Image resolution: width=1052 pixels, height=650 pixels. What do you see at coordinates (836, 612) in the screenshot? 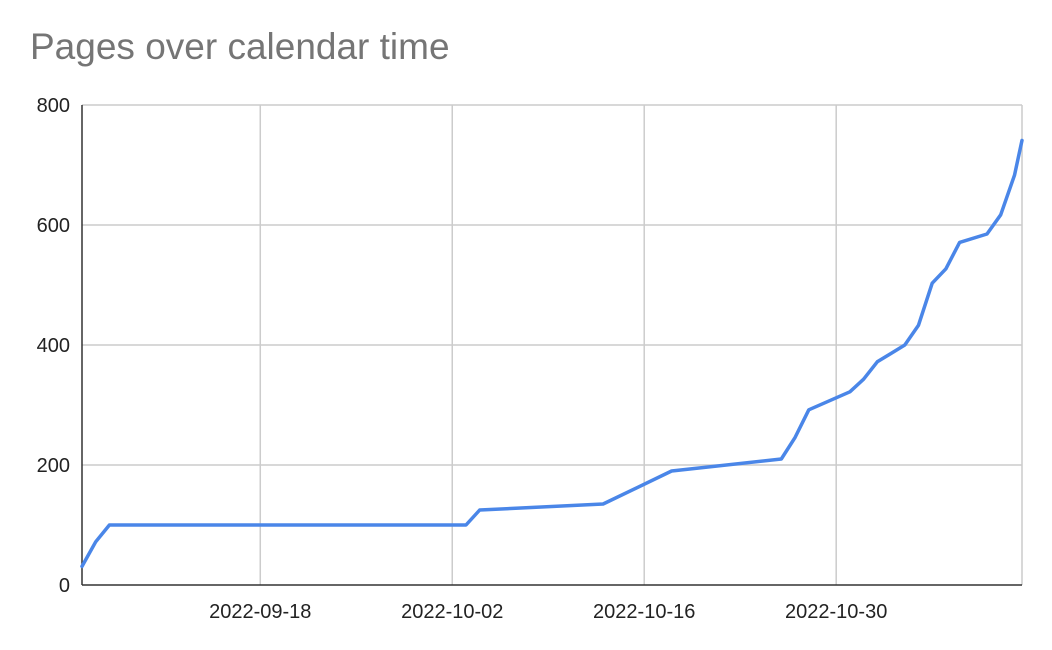
I see `x-tick-label: 2022-10-30` at bounding box center [836, 612].